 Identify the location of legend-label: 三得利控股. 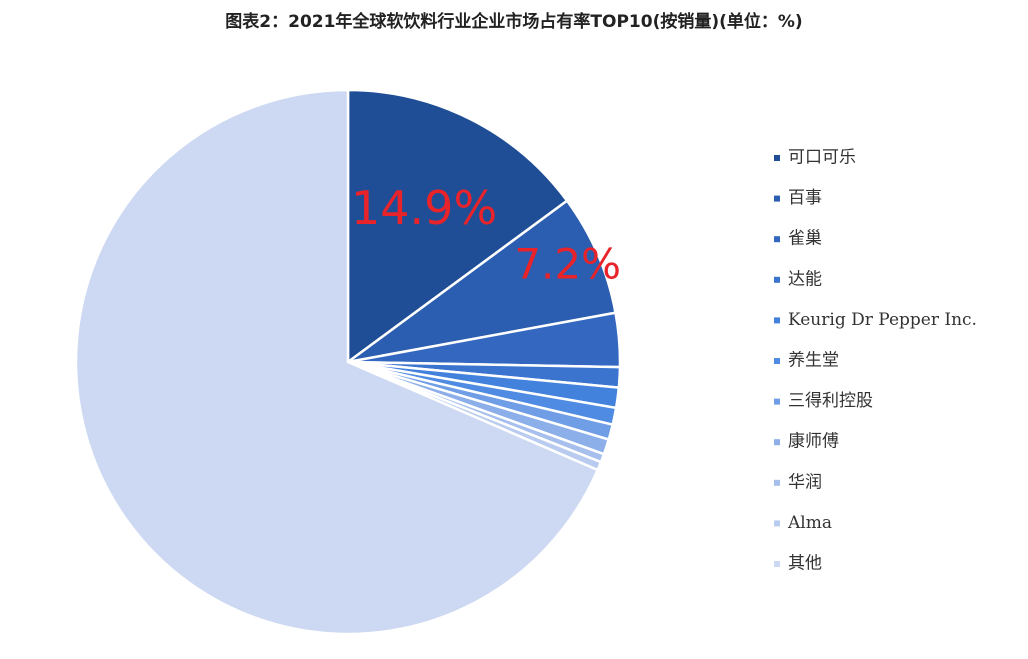
(830, 401).